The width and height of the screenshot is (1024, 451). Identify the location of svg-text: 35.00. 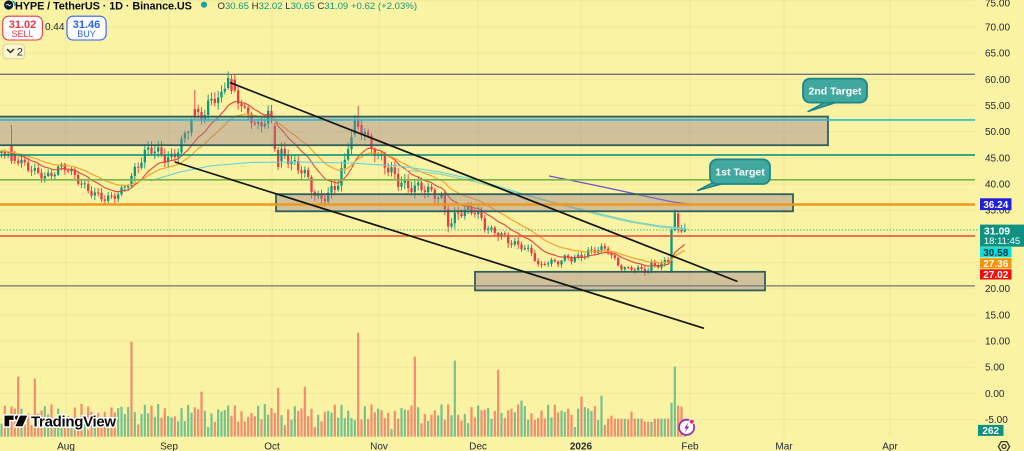
(997, 211).